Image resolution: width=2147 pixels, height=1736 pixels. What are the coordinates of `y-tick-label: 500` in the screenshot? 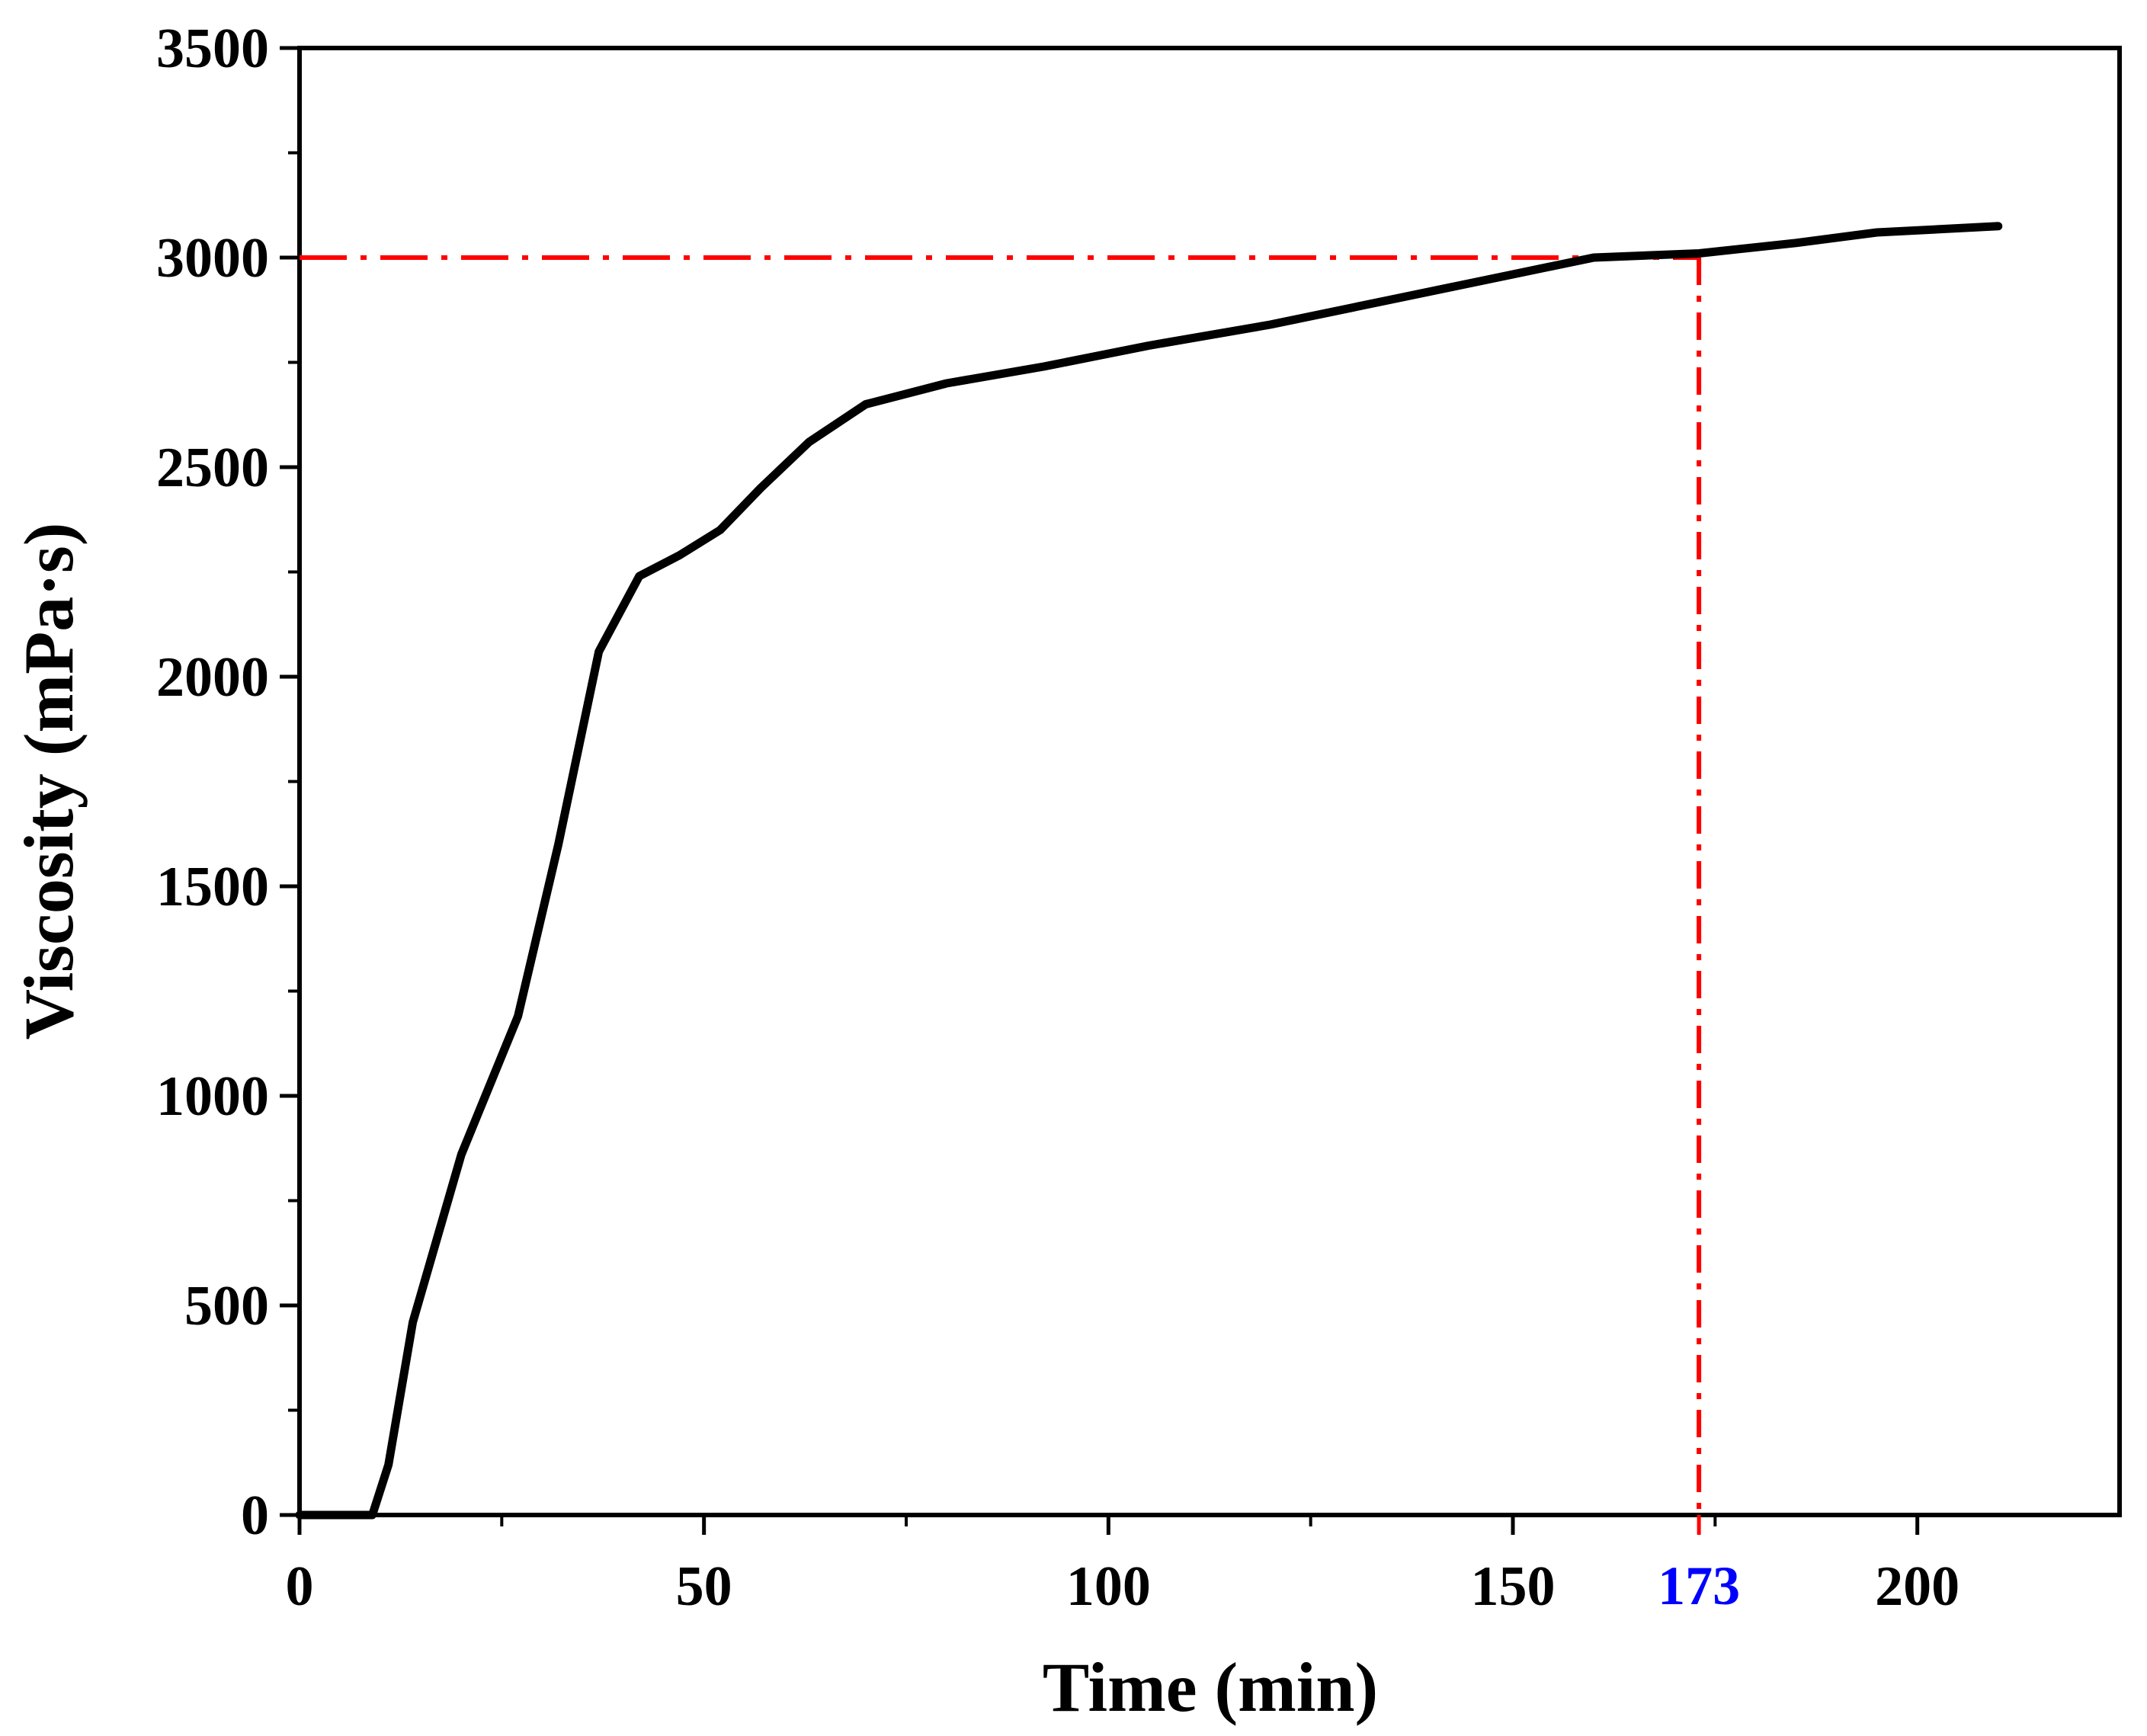 It's located at (226, 1306).